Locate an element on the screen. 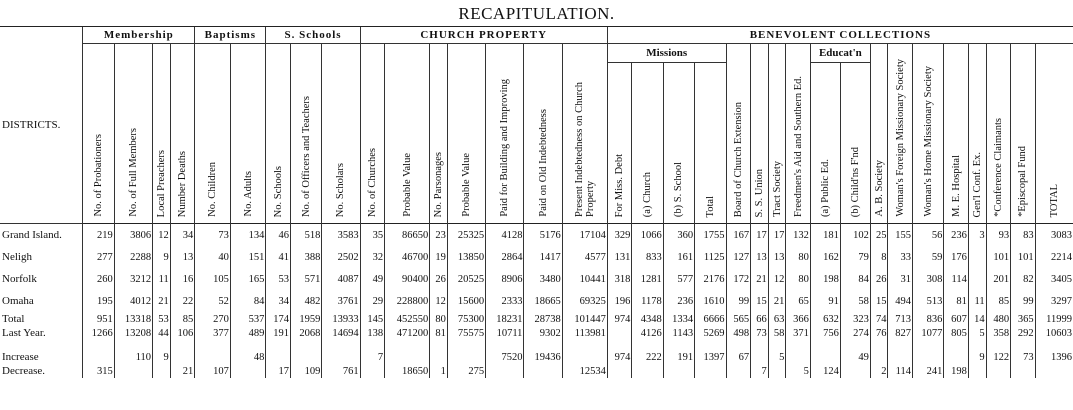 Image resolution: width=1073 pixels, height=410 pixels. value-cell: 275 is located at coordinates (466, 371).